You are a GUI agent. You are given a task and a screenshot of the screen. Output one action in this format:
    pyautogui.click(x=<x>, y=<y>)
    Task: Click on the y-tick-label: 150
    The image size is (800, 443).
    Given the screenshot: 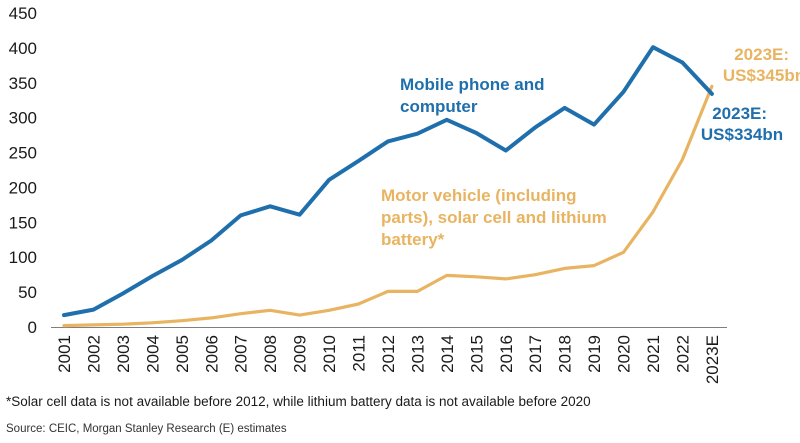 What is the action you would take?
    pyautogui.click(x=23, y=222)
    